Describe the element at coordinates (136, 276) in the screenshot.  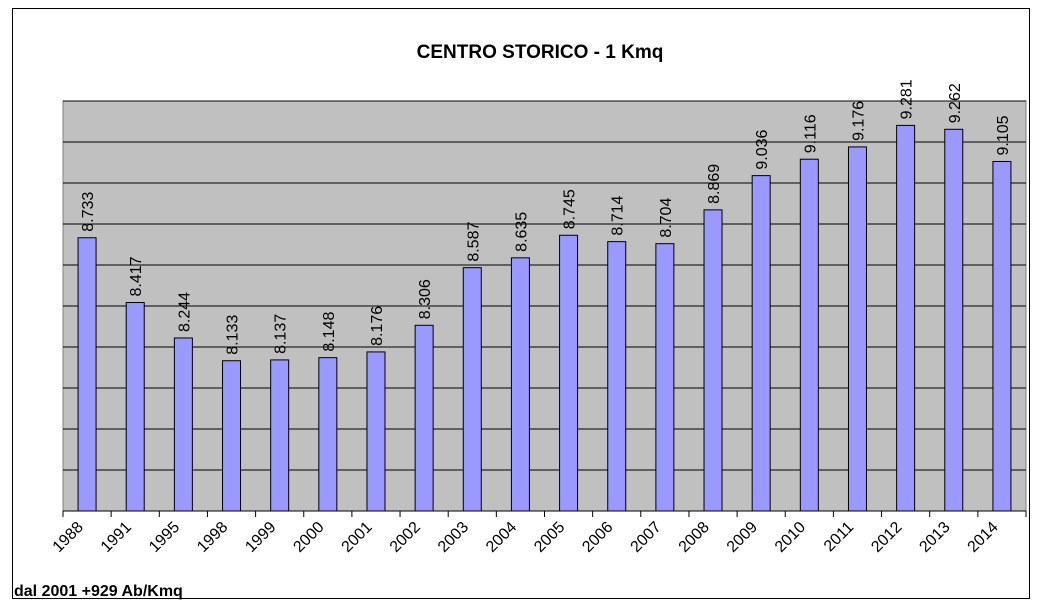
I see `data-label: 8.417` at that location.